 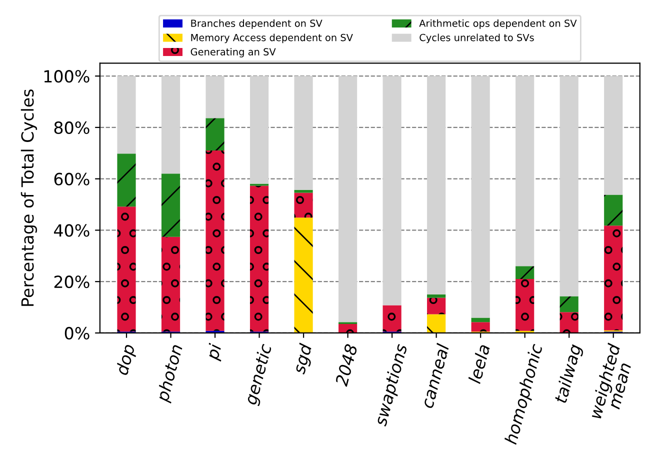 What do you see at coordinates (67, 76) in the screenshot?
I see `y-tick-label: 100%` at bounding box center [67, 76].